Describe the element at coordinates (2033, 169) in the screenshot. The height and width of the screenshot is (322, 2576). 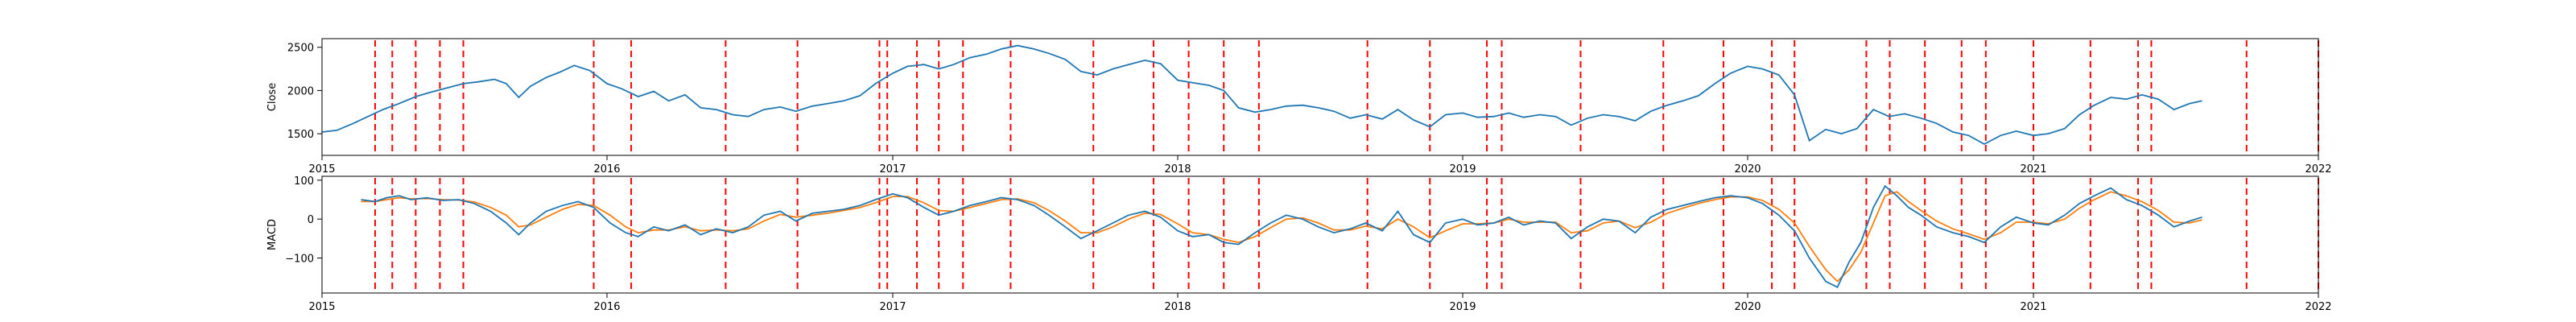
I see `close-x-tick-label: 2021` at that location.